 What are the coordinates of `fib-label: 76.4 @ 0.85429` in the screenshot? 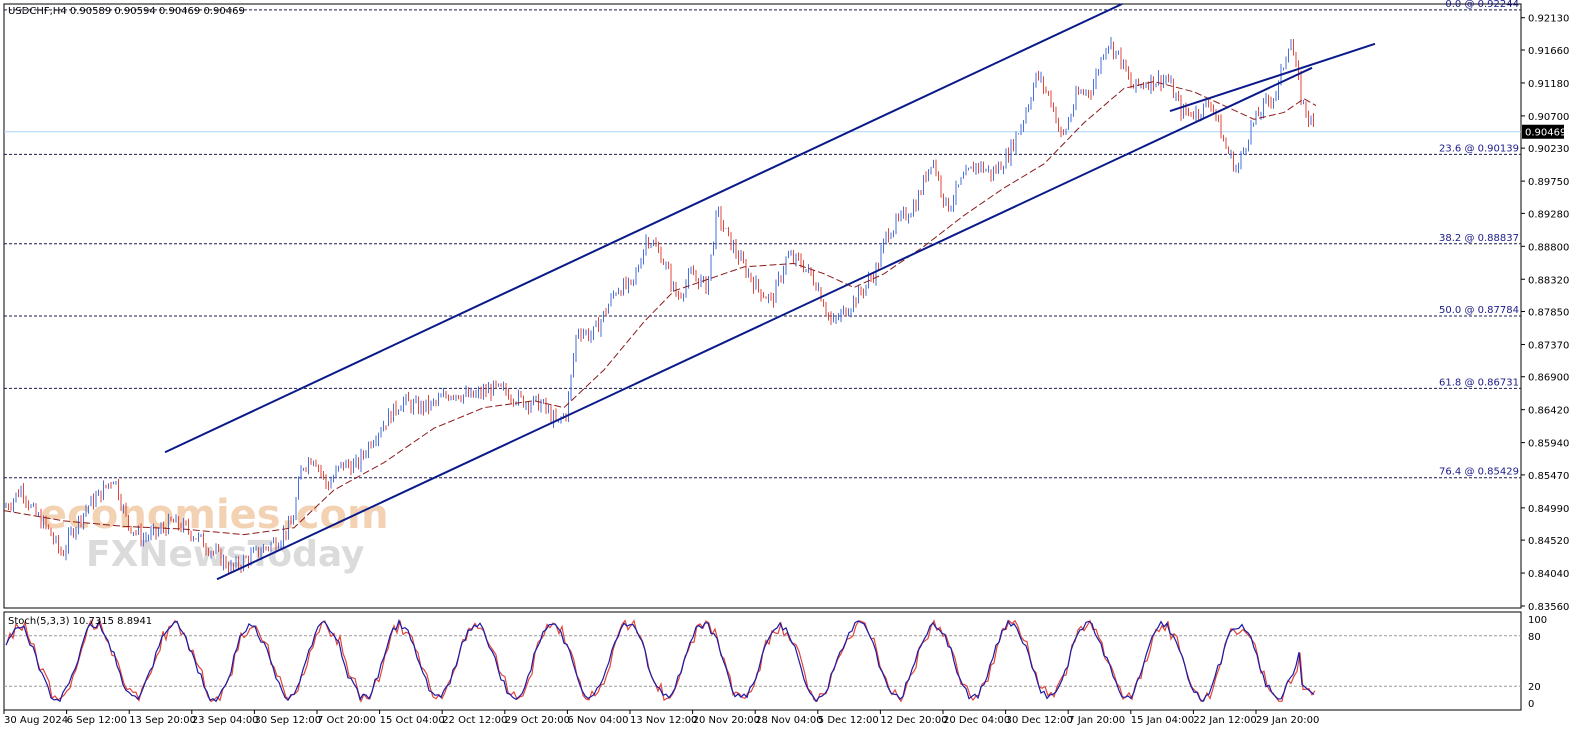 It's located at (1479, 472).